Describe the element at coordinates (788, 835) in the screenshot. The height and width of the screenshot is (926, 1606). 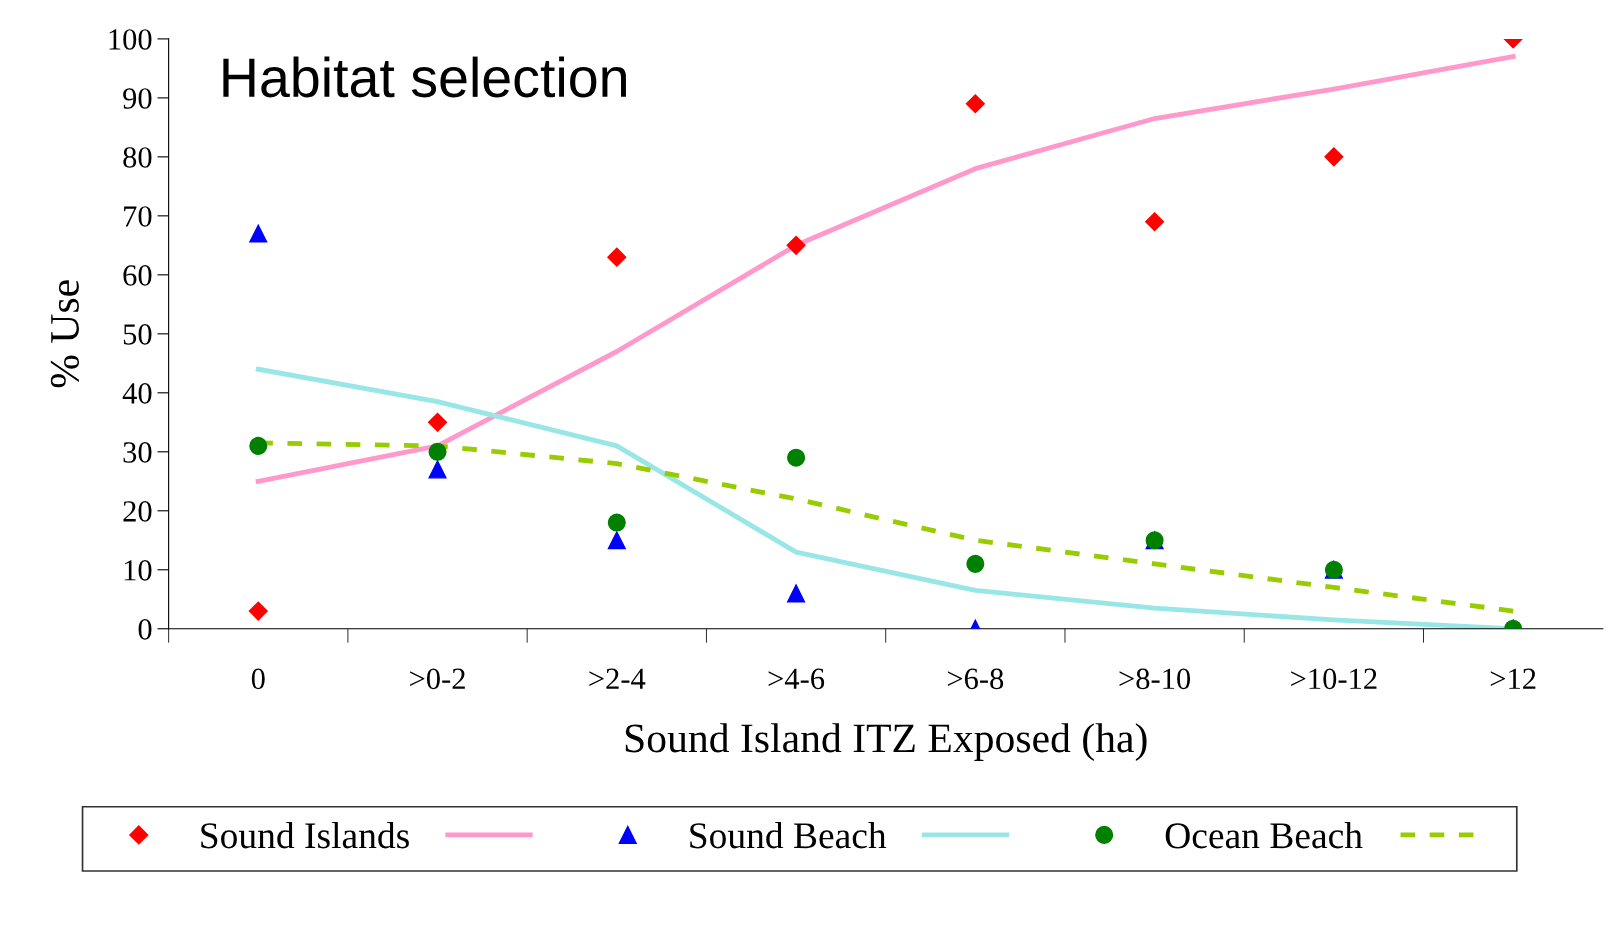
I see `legend-label: Sound Beach` at that location.